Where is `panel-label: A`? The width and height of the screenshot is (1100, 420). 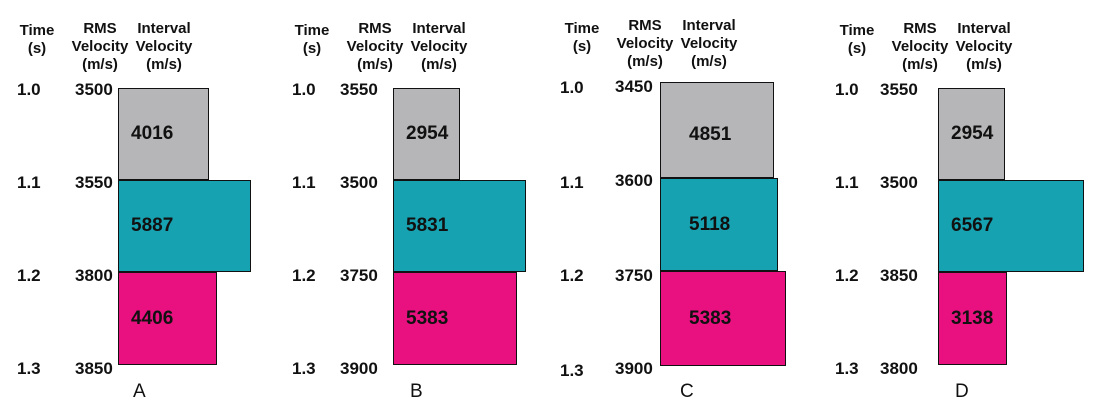
panel-label: A is located at coordinates (139, 391).